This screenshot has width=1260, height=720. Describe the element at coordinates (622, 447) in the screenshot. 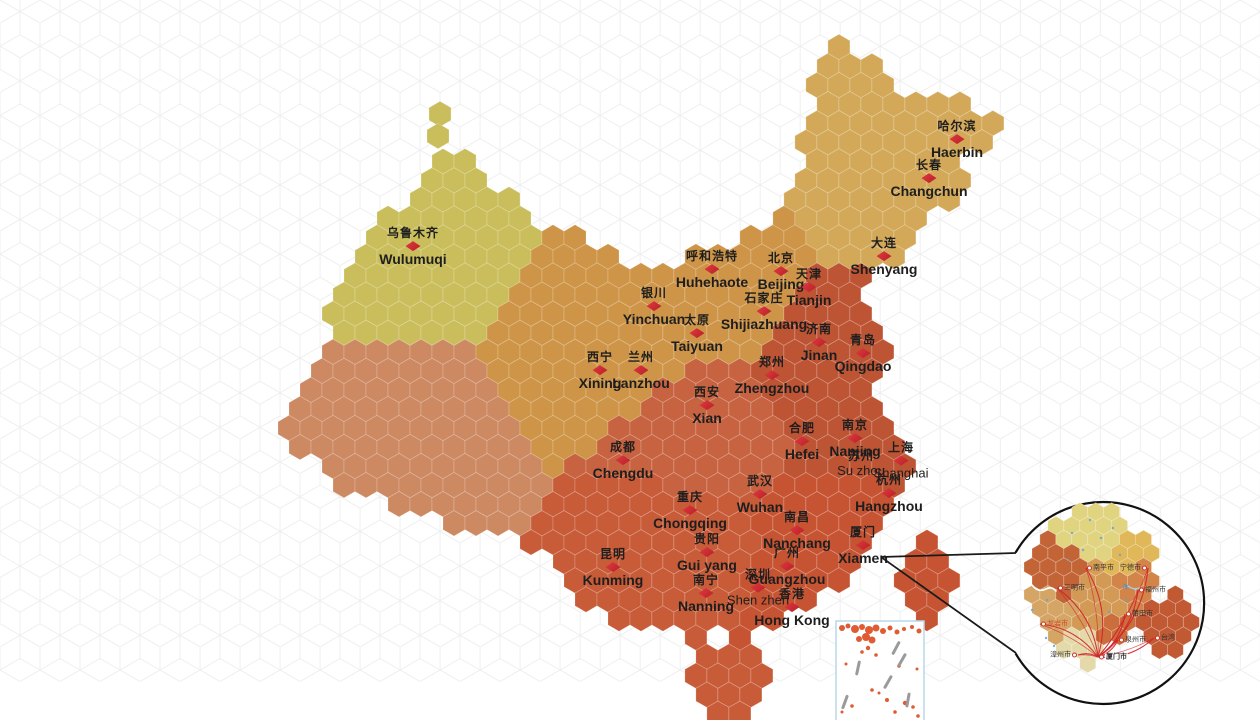

I see `city-label-zh: 成都` at that location.